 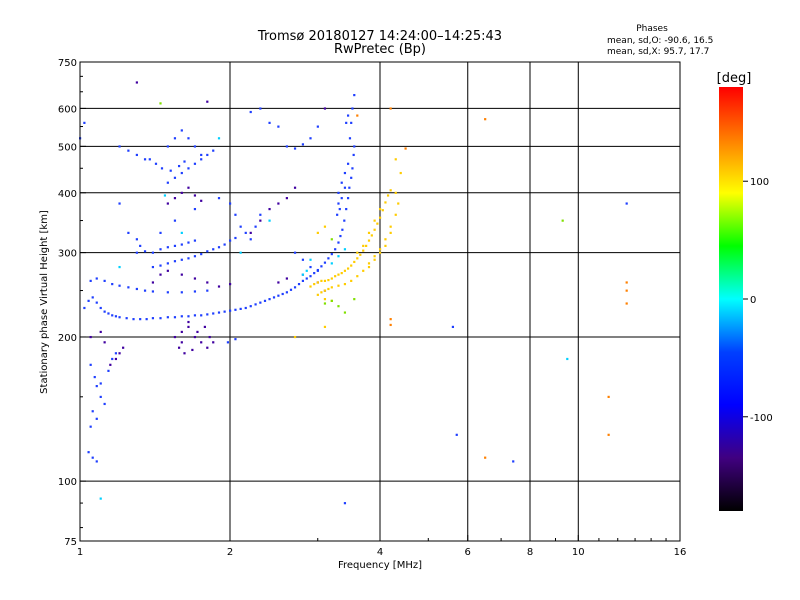 What do you see at coordinates (67, 147) in the screenshot?
I see `y-tick-label: 500` at bounding box center [67, 147].